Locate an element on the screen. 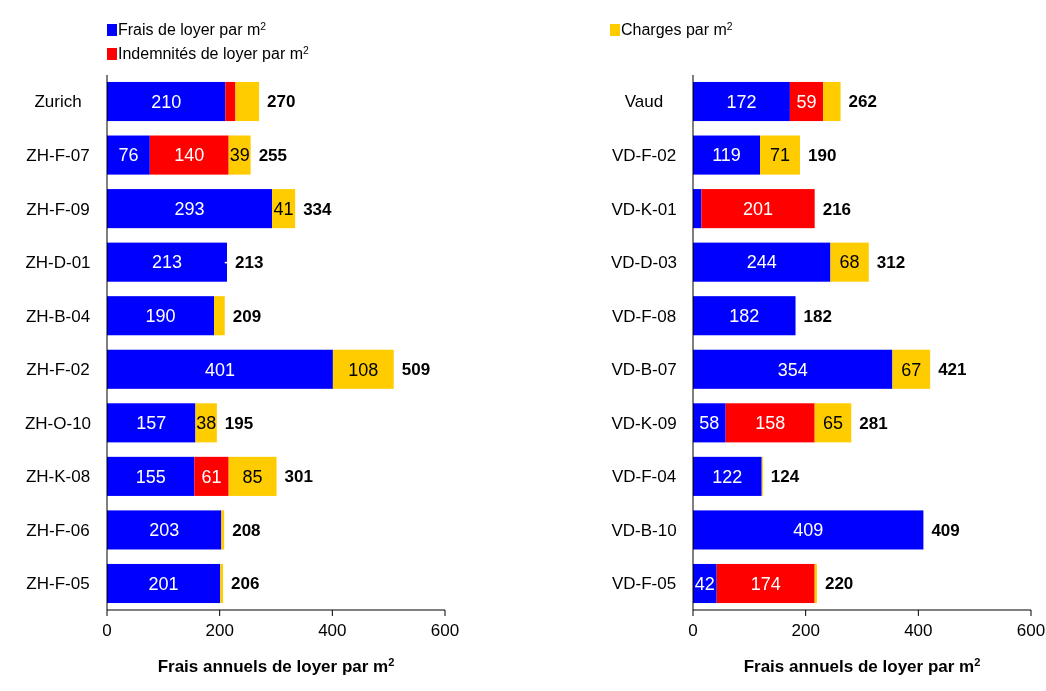 The height and width of the screenshot is (691, 1046). total-label: 182 is located at coordinates (817, 316).